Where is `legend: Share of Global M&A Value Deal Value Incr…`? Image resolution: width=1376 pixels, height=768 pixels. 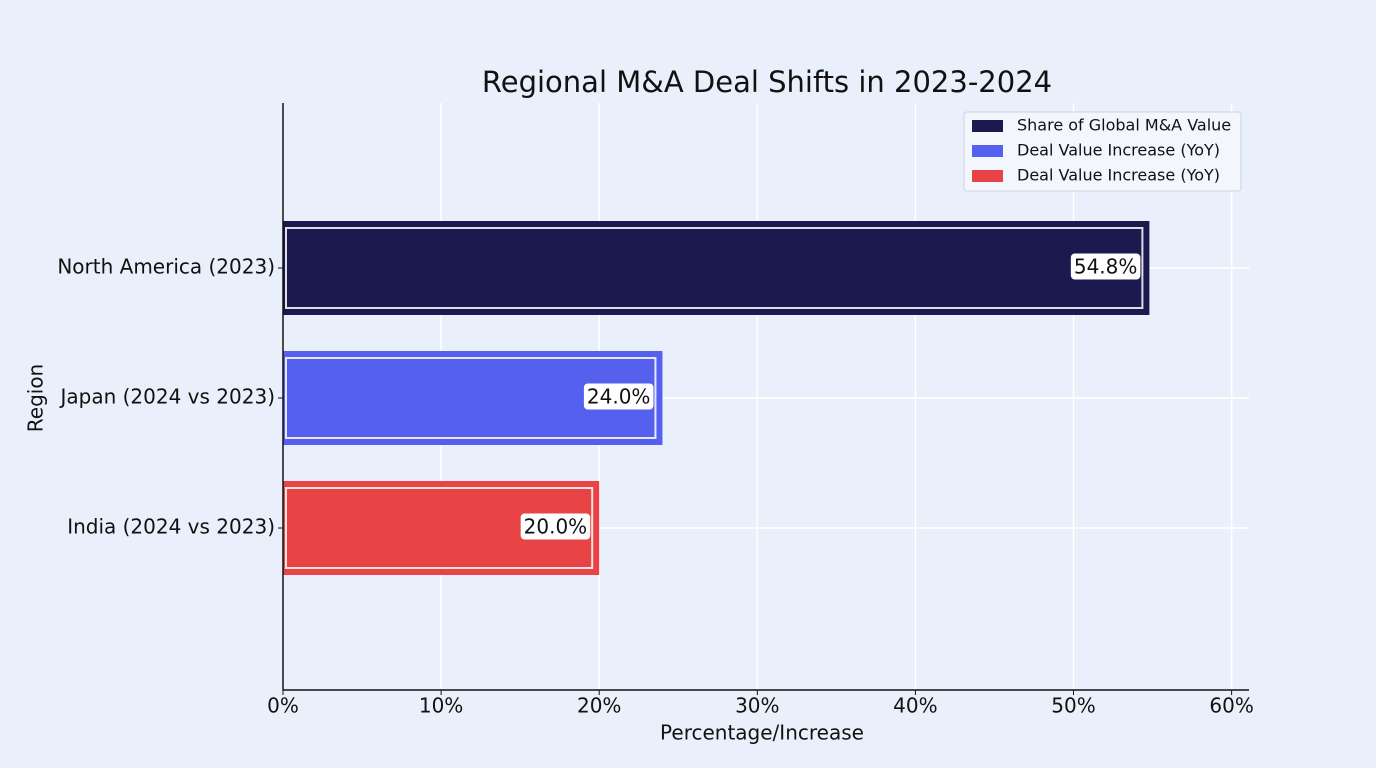 legend: Share of Global M&A Value Deal Value Incr… is located at coordinates (1102, 151).